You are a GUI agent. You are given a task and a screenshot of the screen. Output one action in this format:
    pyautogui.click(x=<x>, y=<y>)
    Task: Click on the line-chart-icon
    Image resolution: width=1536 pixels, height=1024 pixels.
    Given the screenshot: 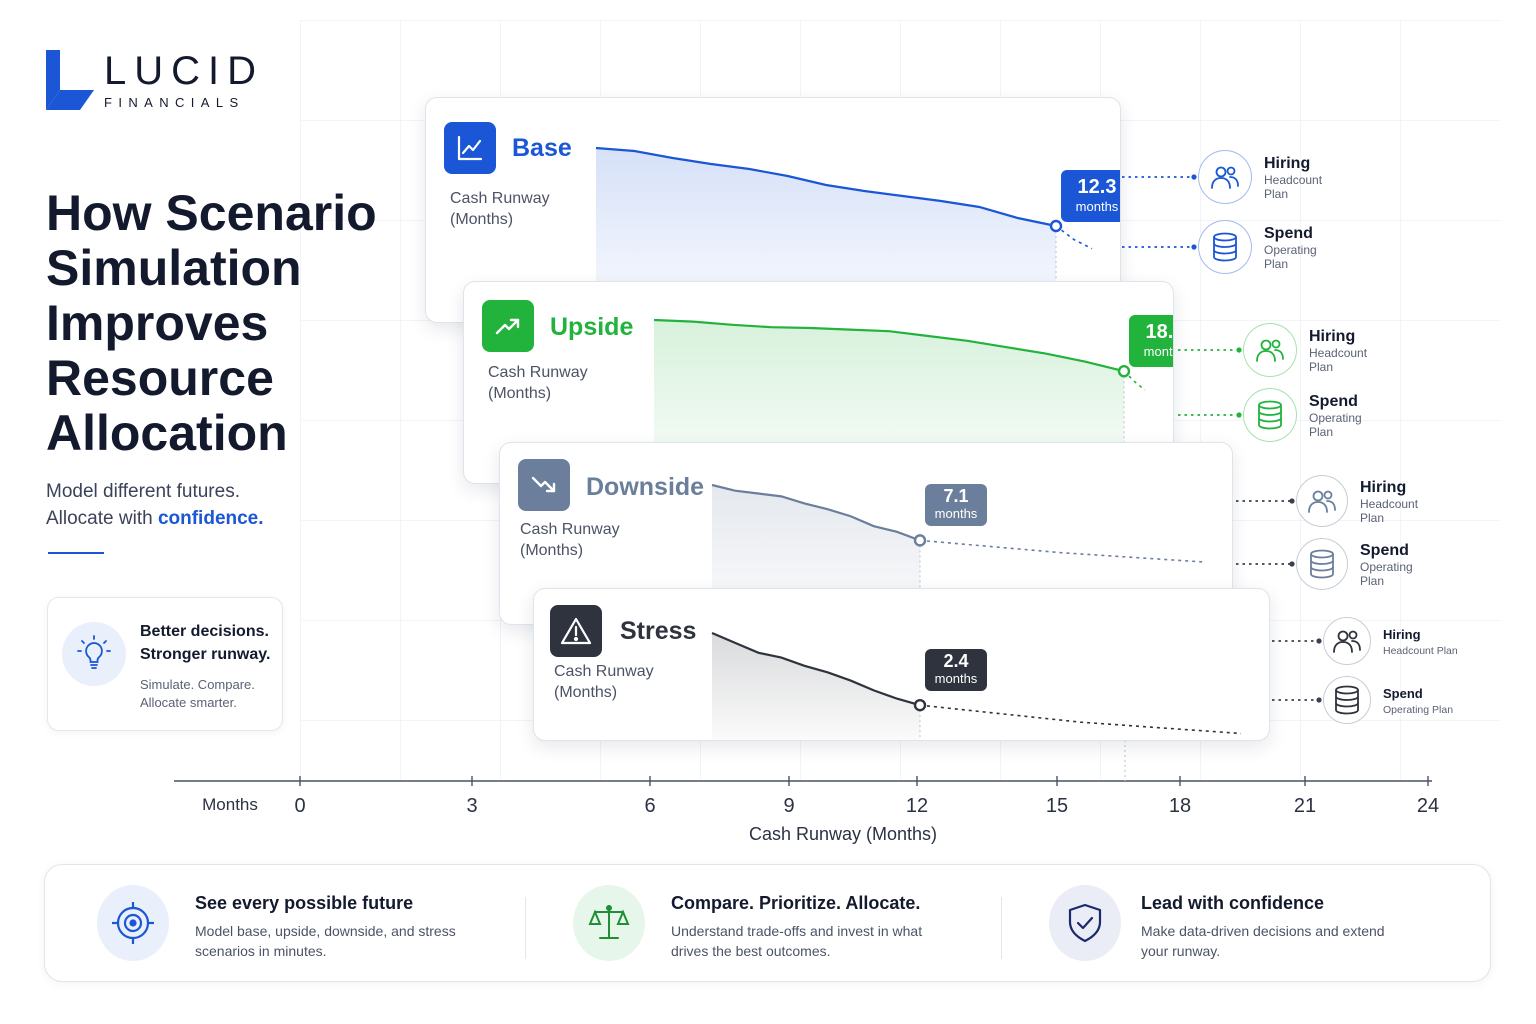 What is the action you would take?
    pyautogui.click(x=470, y=148)
    